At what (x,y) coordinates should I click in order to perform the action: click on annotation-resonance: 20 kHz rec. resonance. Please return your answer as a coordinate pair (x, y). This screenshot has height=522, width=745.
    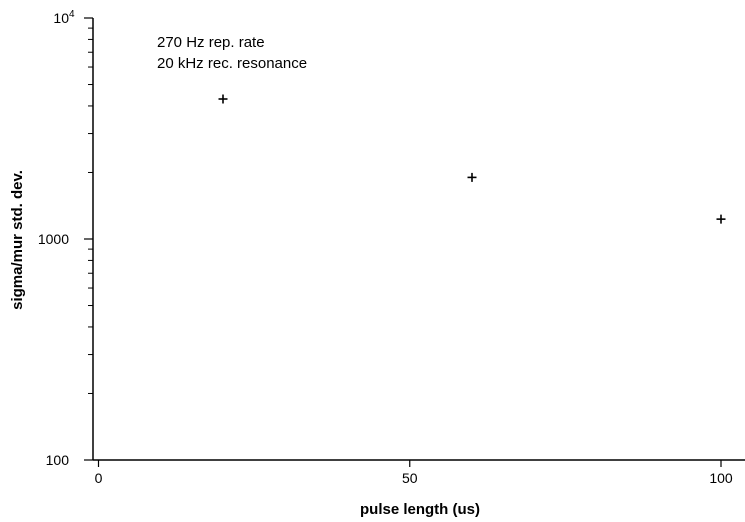
    Looking at the image, I should click on (232, 63).